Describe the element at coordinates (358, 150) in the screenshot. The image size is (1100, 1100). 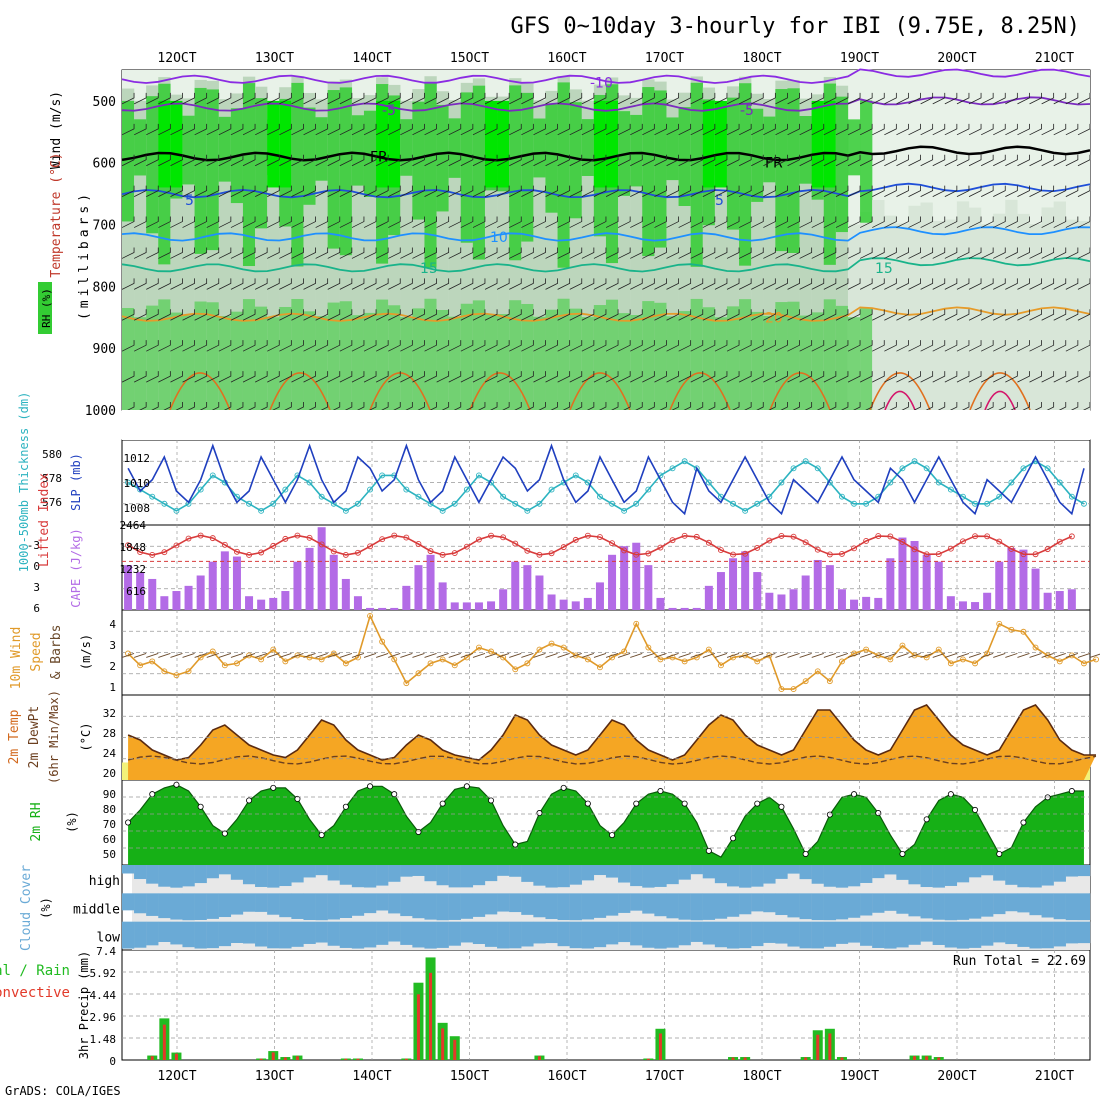
I see `rh-green-cell` at that location.